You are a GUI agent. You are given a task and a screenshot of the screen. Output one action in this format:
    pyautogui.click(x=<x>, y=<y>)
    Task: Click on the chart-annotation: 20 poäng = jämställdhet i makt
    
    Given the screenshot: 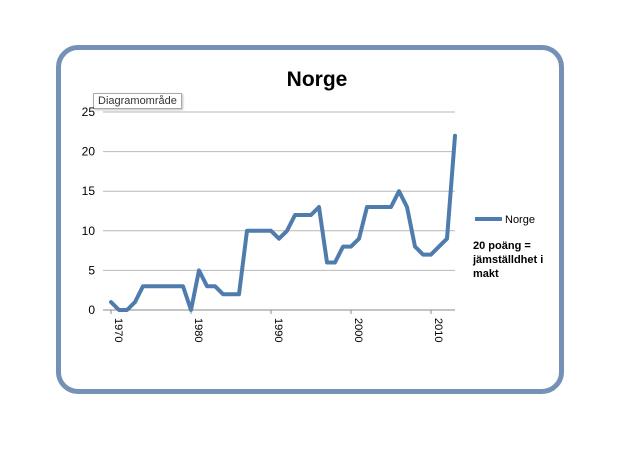 What is the action you would take?
    pyautogui.click(x=508, y=260)
    